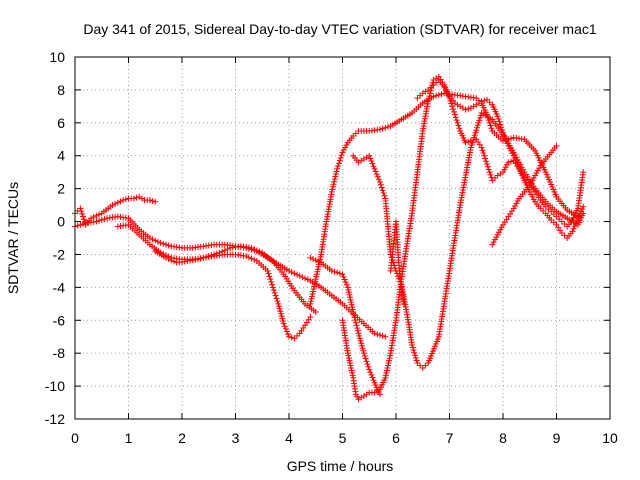  Describe the element at coordinates (61, 123) in the screenshot. I see `y-tick-label: 6` at that location.